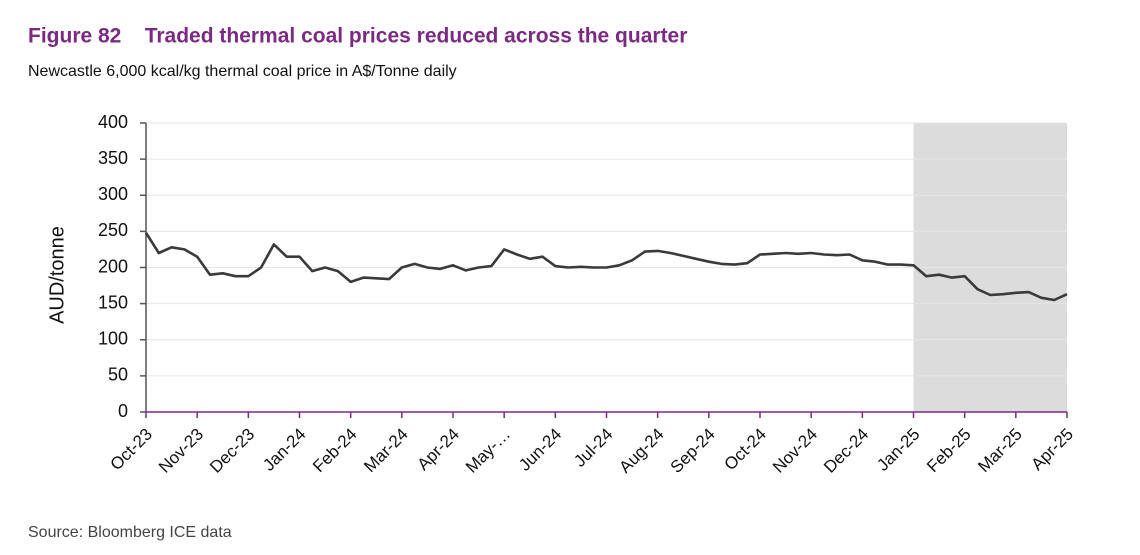 This screenshot has height=555, width=1140. Describe the element at coordinates (540, 450) in the screenshot. I see `x-tick-label: Jun-24` at that location.